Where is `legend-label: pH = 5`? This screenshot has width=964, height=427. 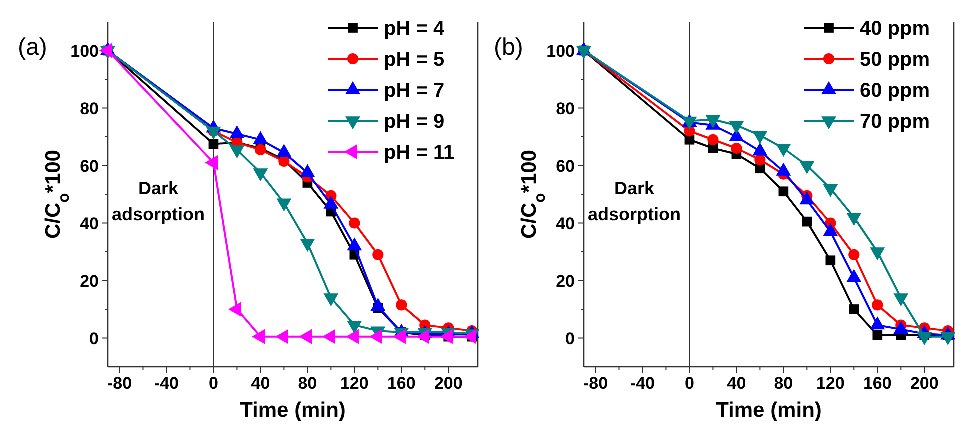 legend-label: pH = 5 is located at coordinates (414, 60).